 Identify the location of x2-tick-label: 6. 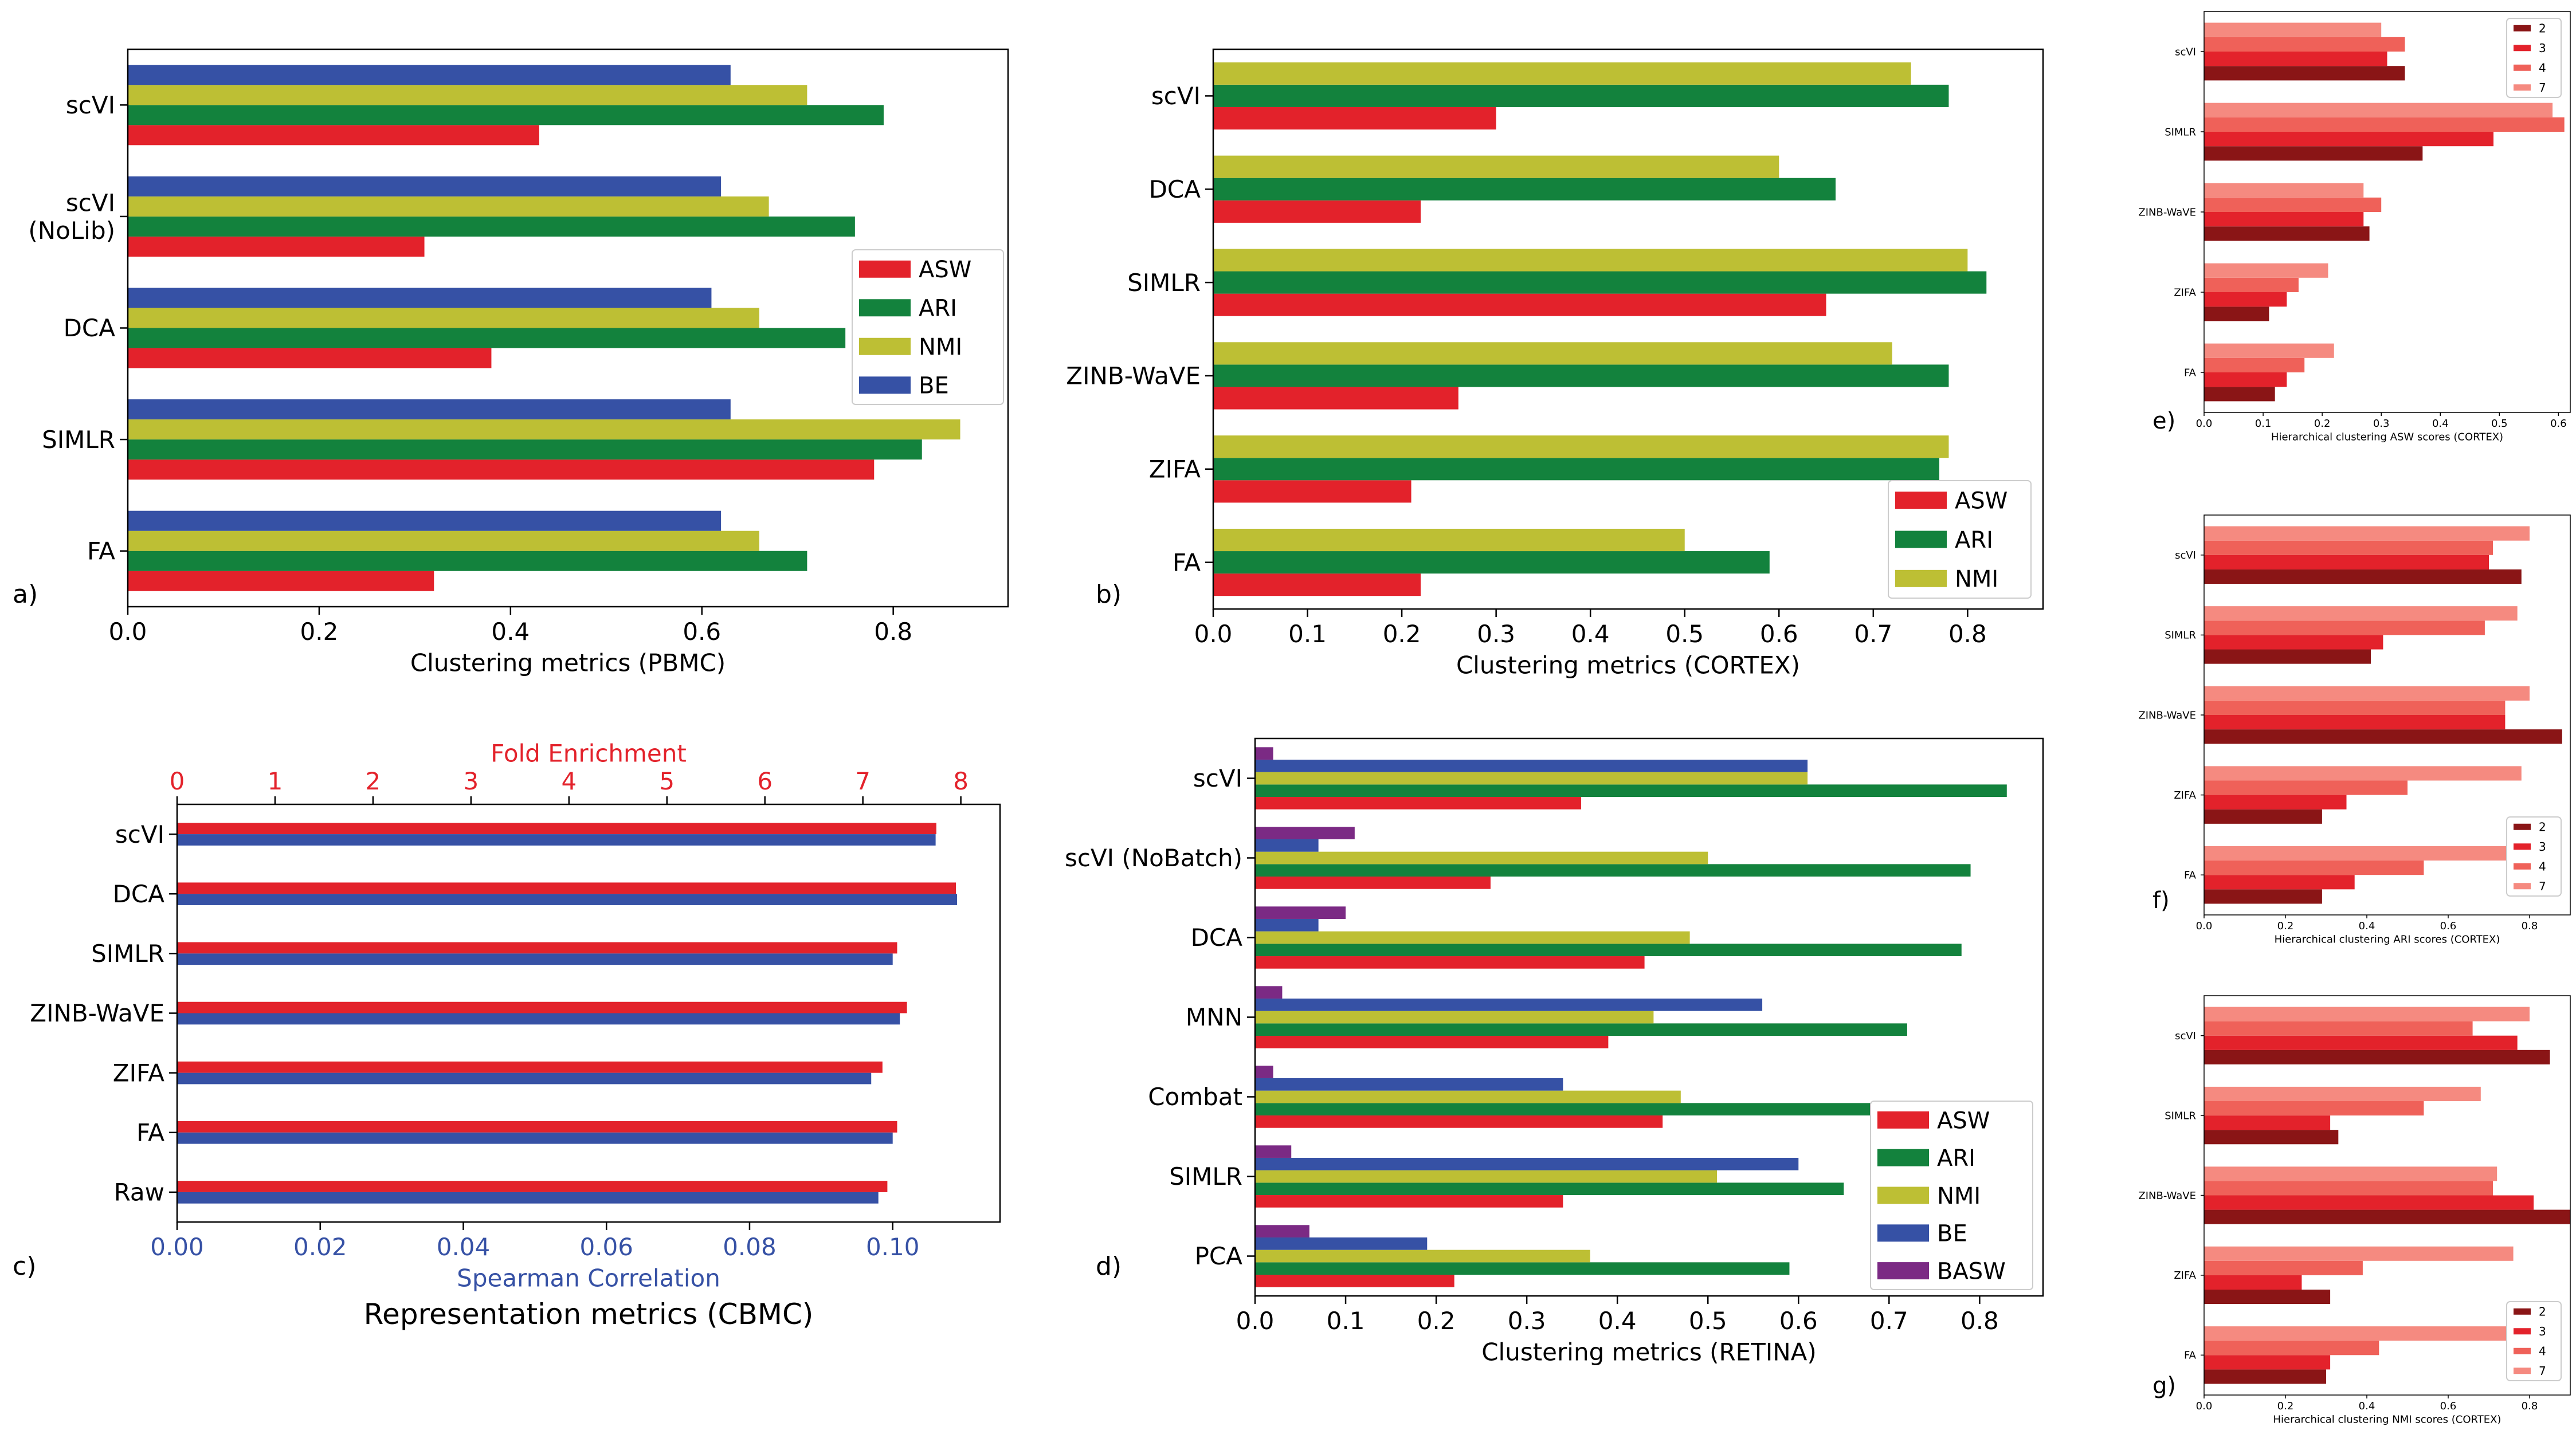
(765, 781).